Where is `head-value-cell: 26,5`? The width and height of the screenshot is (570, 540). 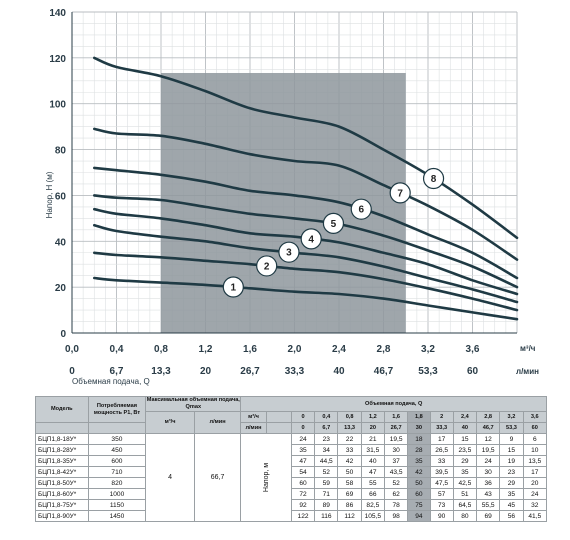 head-value-cell: 26,5 is located at coordinates (441, 450).